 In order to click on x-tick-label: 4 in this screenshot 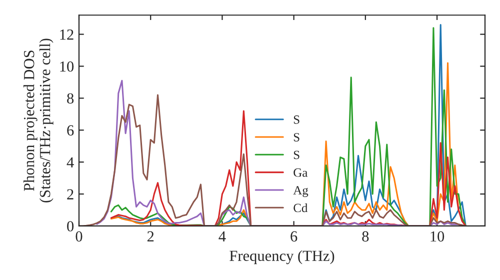, I will do `click(222, 236)`.